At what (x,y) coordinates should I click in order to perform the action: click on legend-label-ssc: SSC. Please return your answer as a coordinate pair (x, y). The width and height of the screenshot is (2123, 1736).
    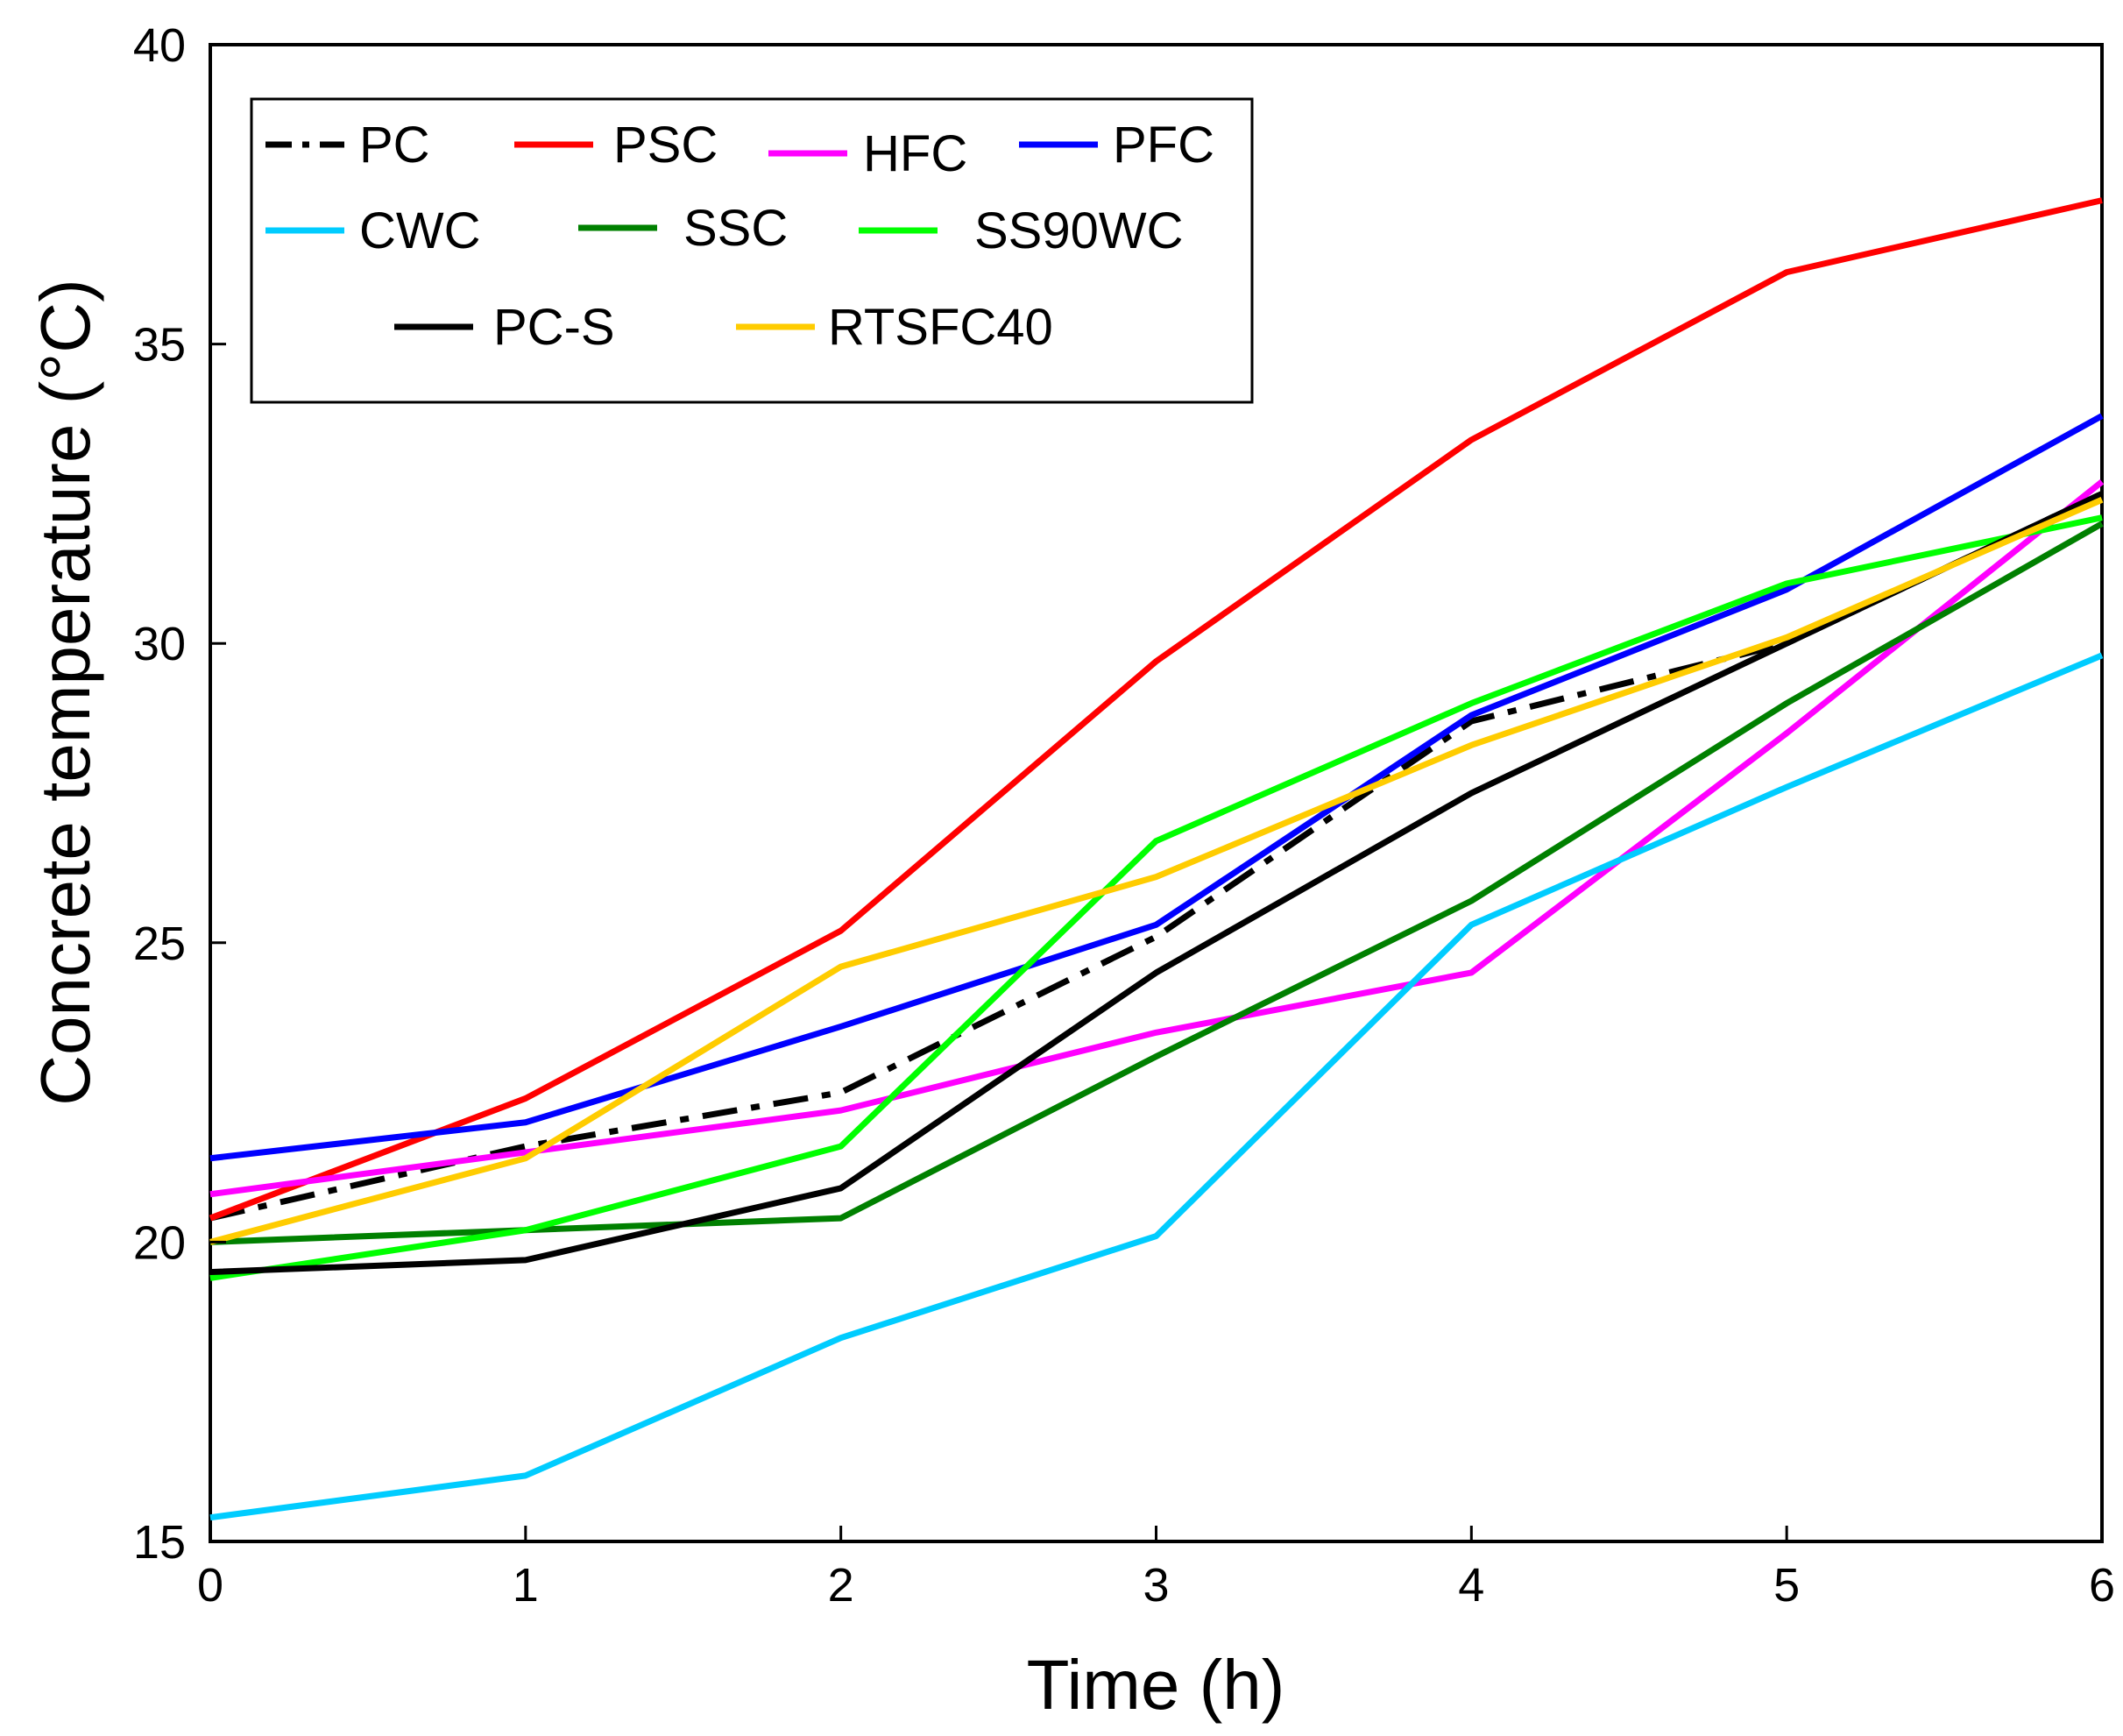
    Looking at the image, I should click on (735, 228).